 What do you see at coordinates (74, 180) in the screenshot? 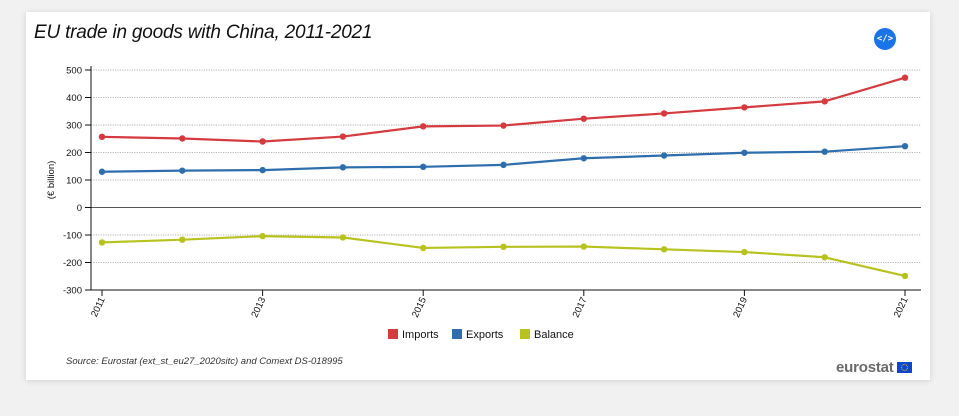
I see `y-tick-label: 100` at bounding box center [74, 180].